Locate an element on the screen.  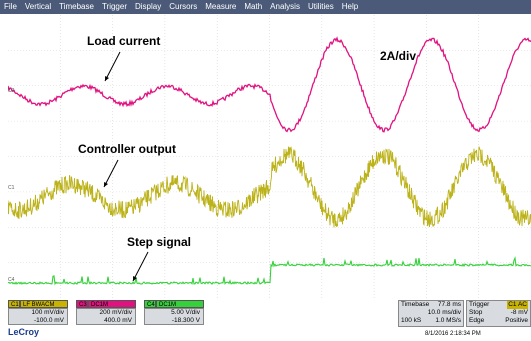
menu-item-timebase: Timebase is located at coordinates (76, 6).